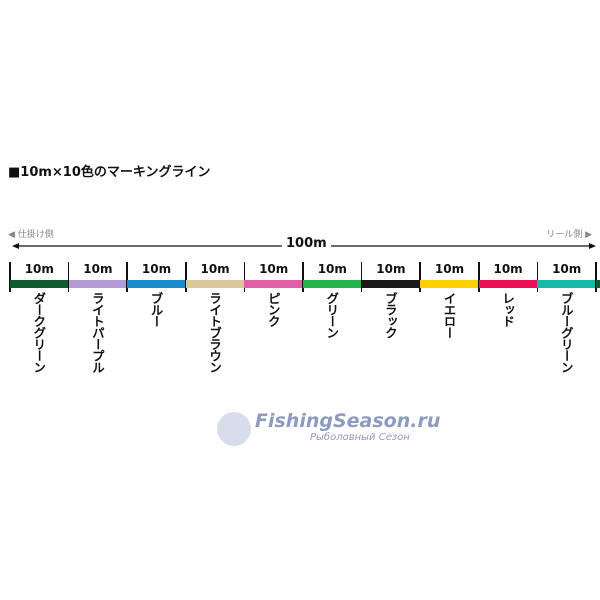 Image resolution: width=600 pixels, height=600 pixels. Describe the element at coordinates (109, 172) in the screenshot. I see `diagram-title: ■10m×10色のマーキングライン` at that location.